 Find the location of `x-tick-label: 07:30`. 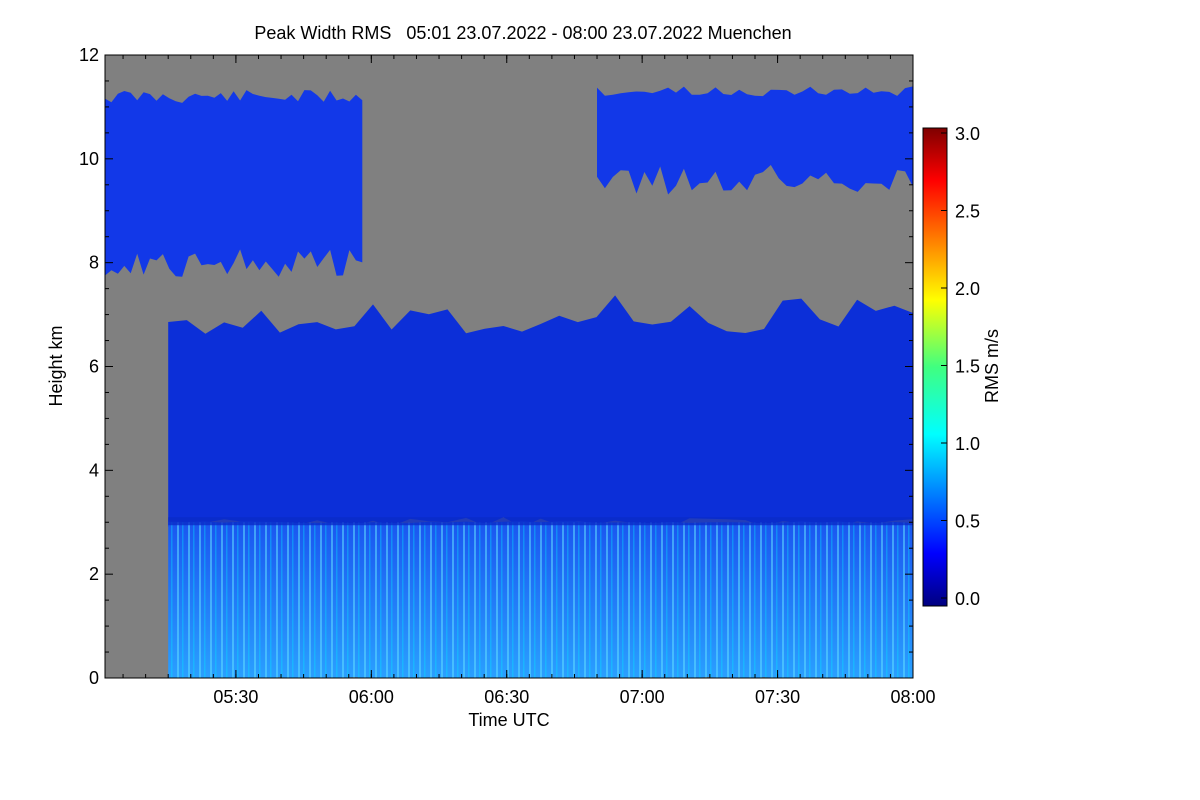

x-tick-label: 07:30 is located at coordinates (777, 697).